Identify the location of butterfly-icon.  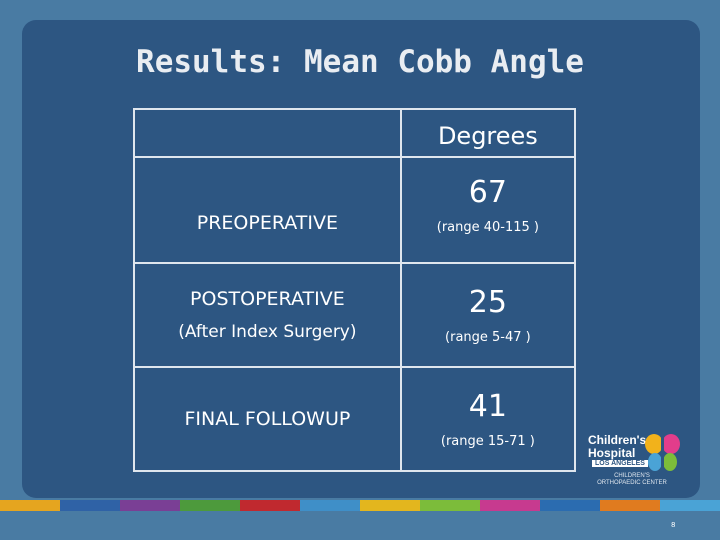
(662, 452).